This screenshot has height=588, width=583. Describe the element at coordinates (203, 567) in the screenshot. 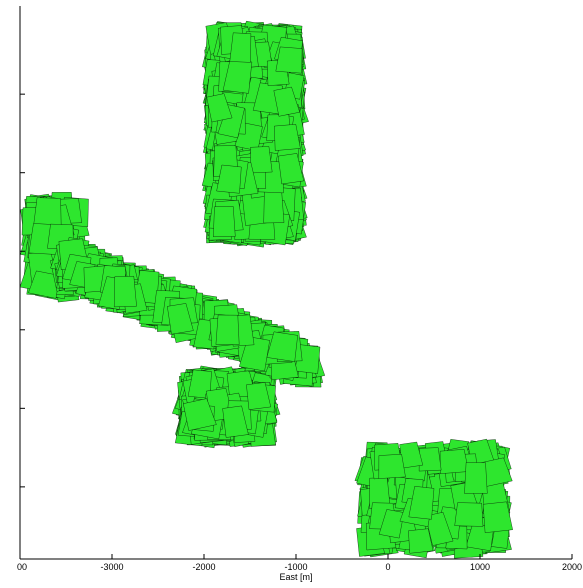

I see `x-tick-label-2: -2000` at that location.